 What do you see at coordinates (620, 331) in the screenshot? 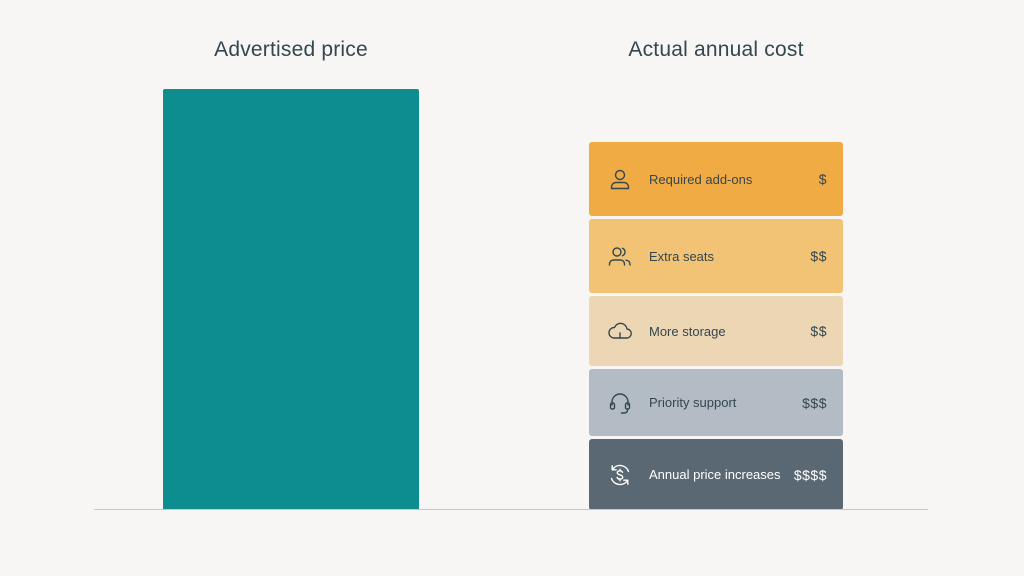
I see `cloud-icon` at bounding box center [620, 331].